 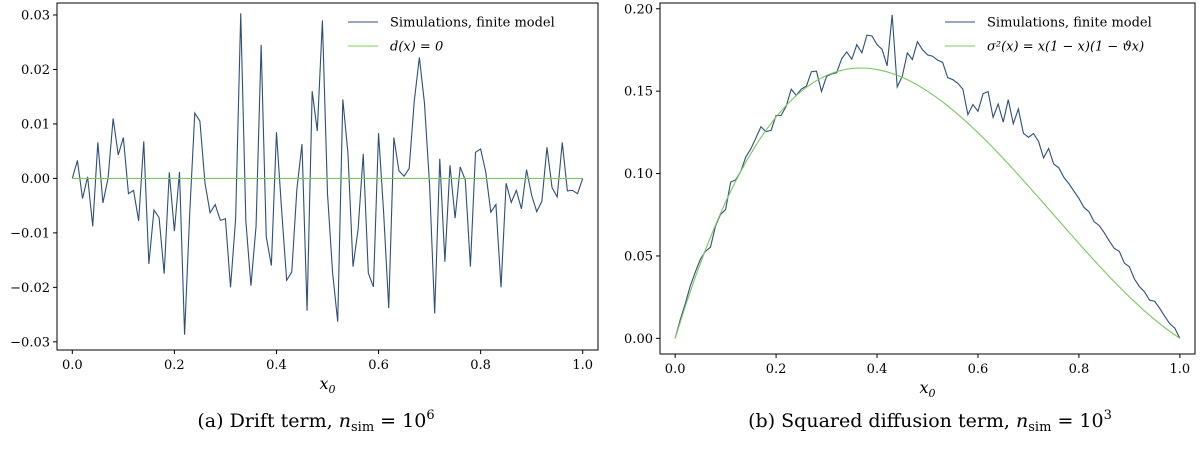 I want to click on panel-b-xtick-label: 0.4, so click(x=877, y=369).